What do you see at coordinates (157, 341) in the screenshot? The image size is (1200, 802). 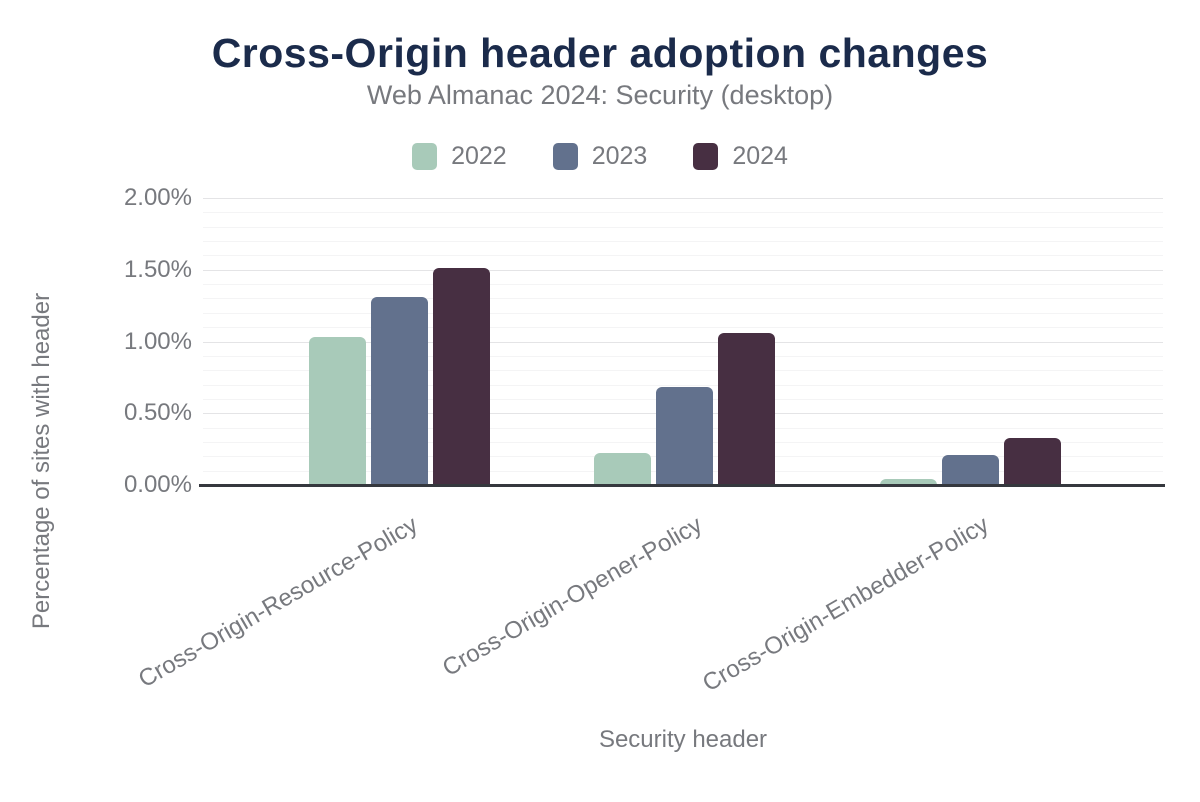 I see `y-tick-label: 1.00%` at bounding box center [157, 341].